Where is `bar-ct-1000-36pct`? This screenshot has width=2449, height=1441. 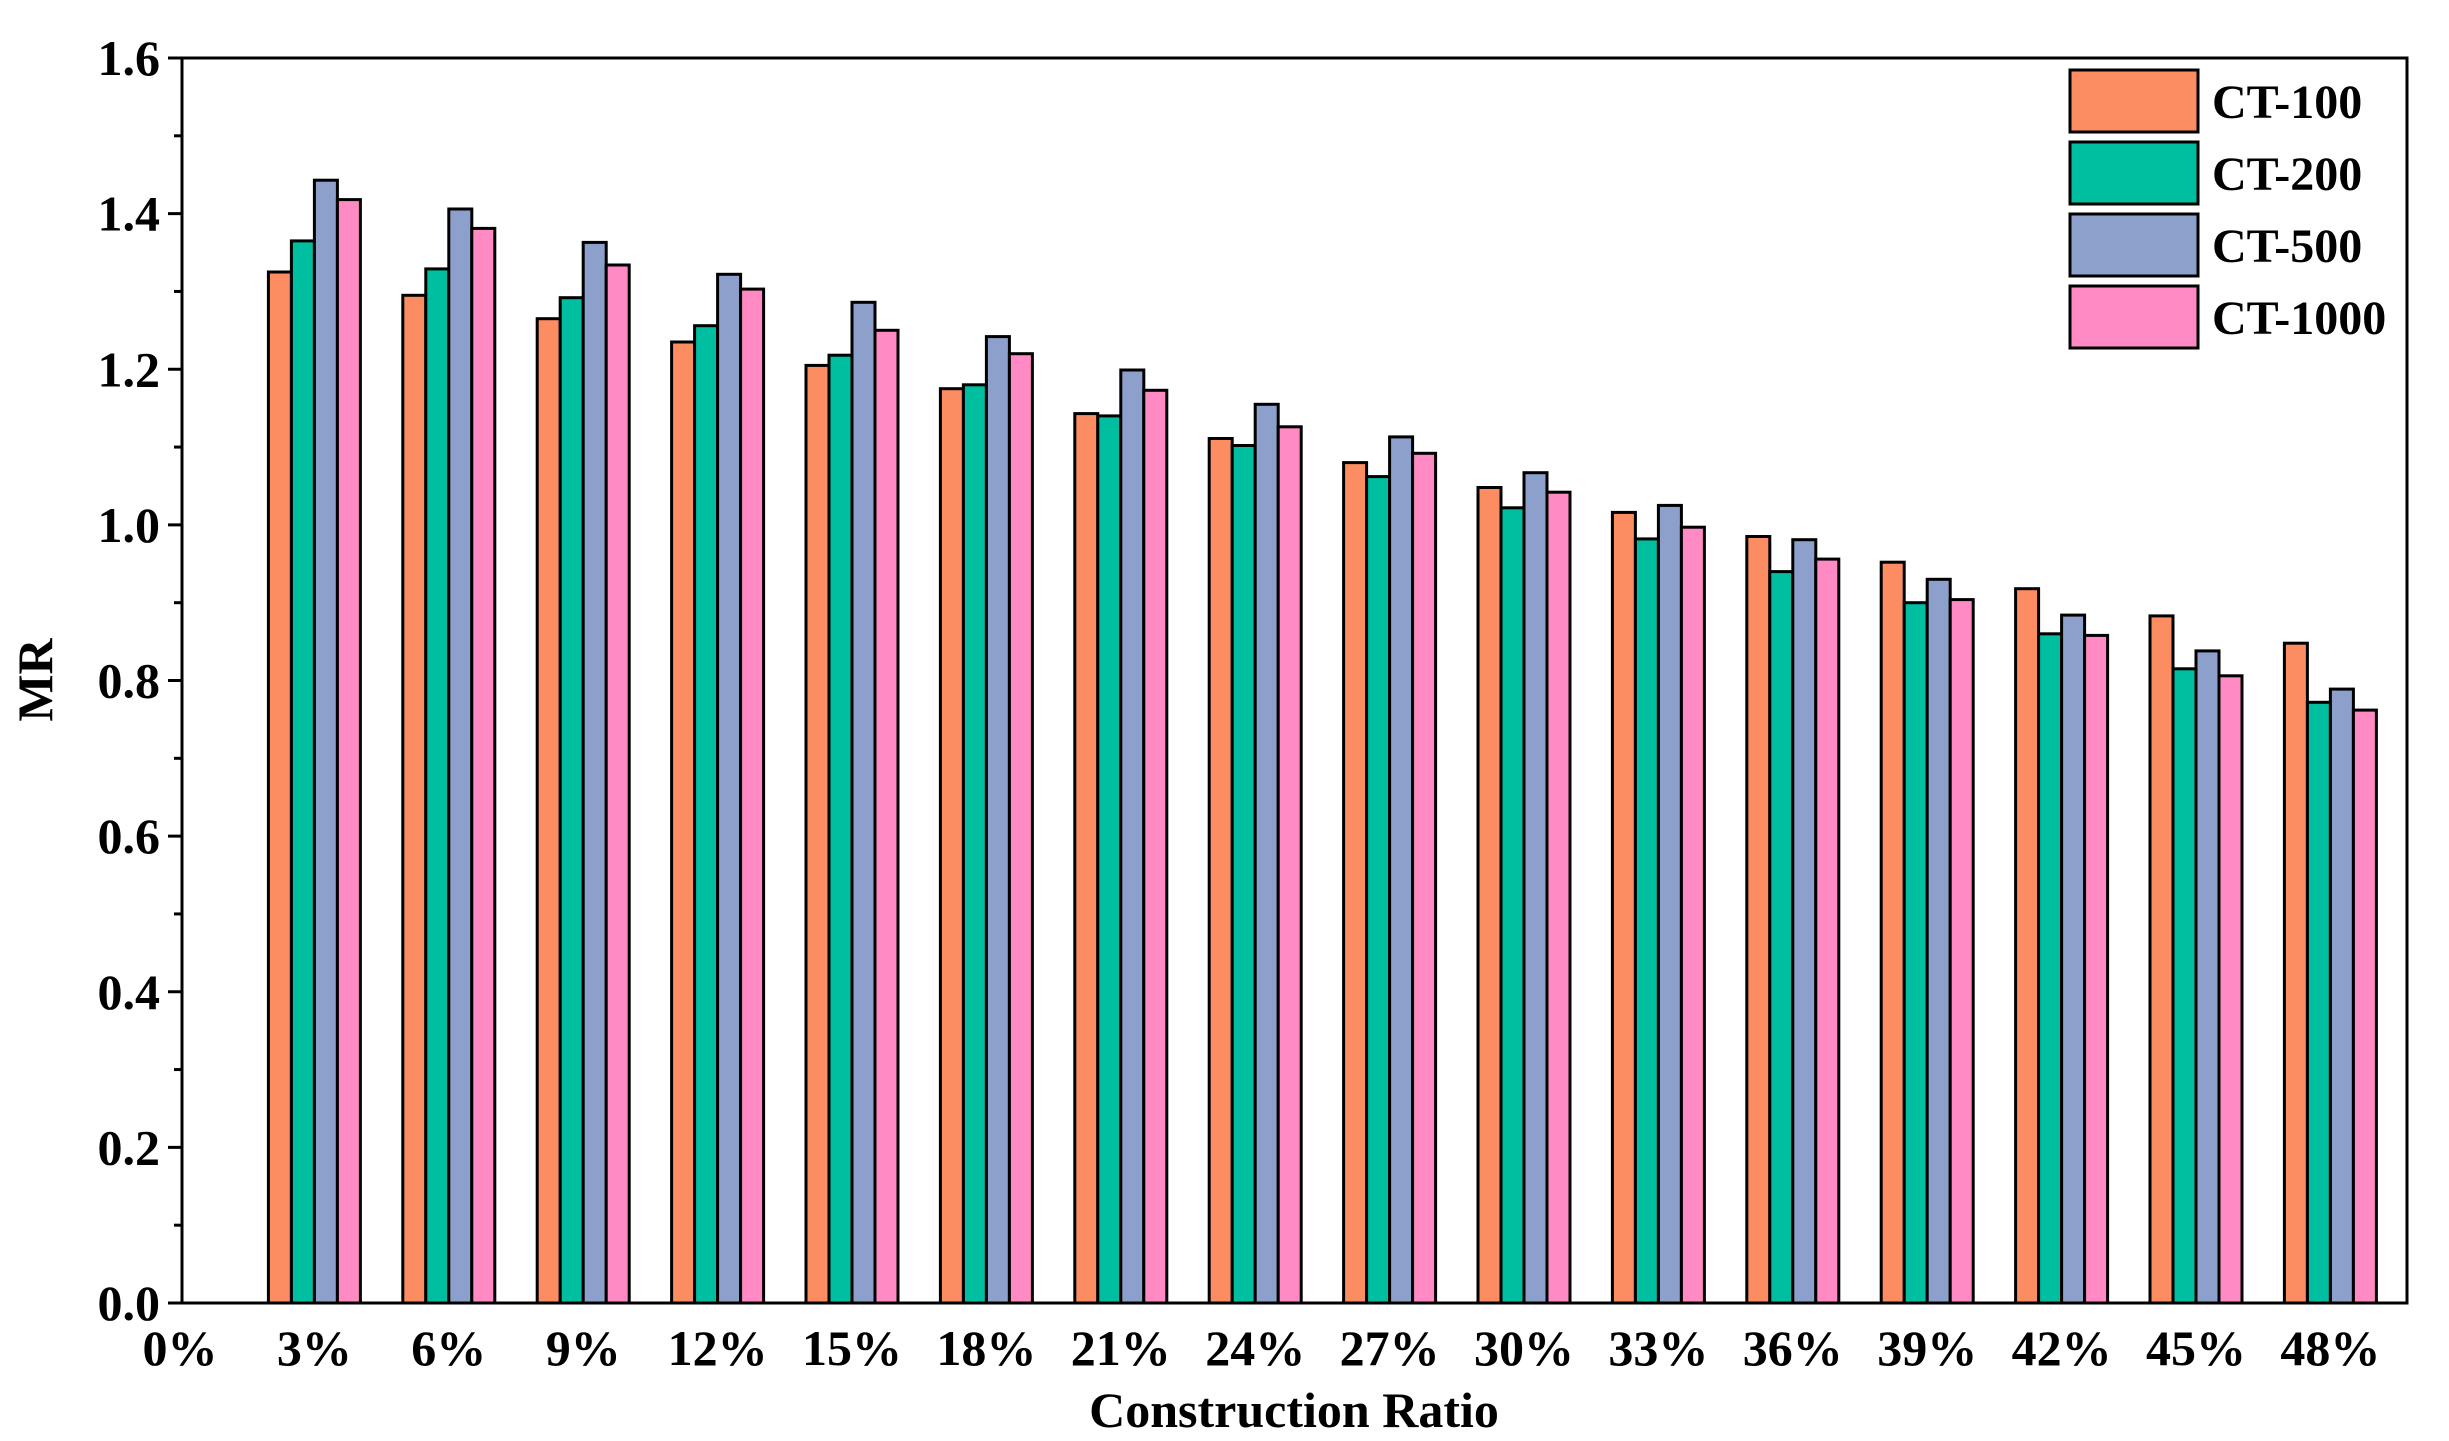 bar-ct-1000-36pct is located at coordinates (1827, 931).